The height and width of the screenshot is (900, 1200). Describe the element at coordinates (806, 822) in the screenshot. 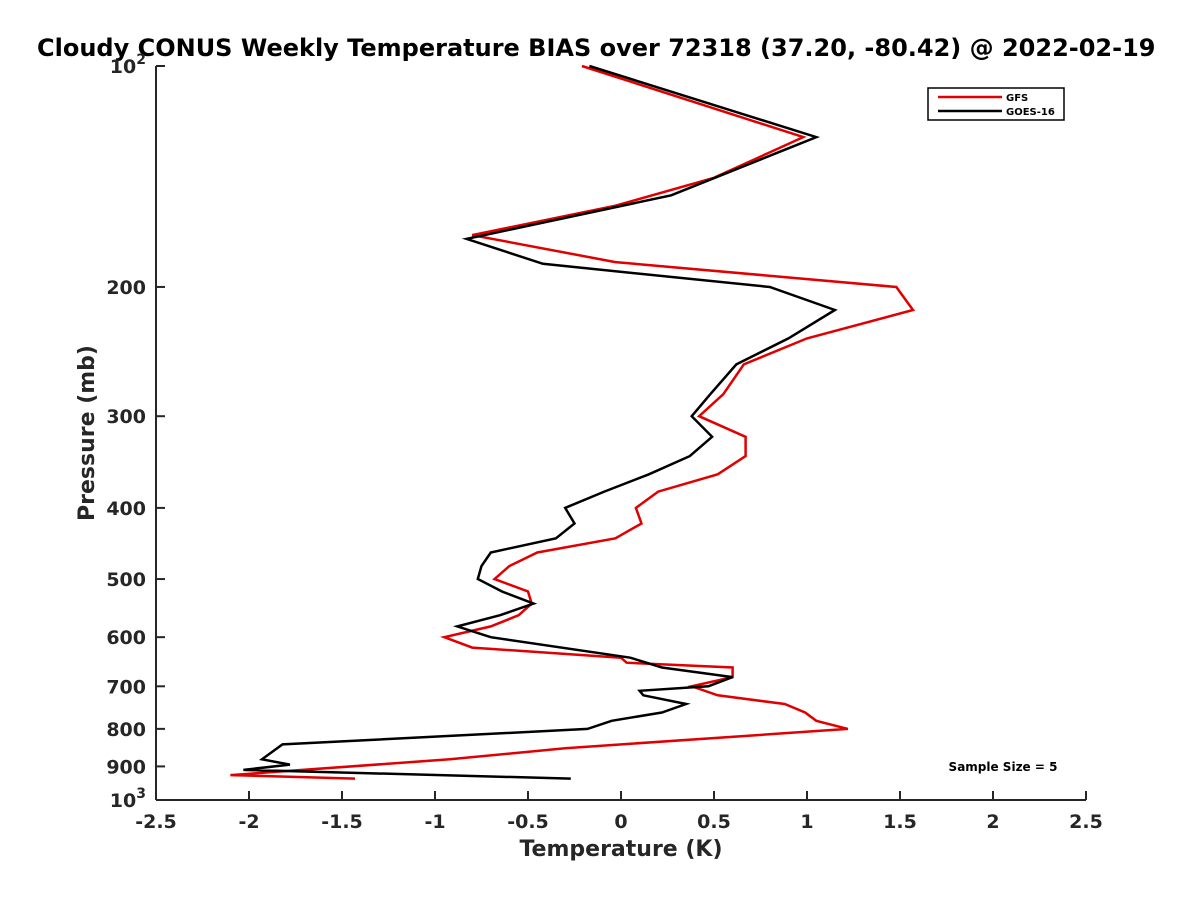

I see `x-tick-label: 1` at that location.